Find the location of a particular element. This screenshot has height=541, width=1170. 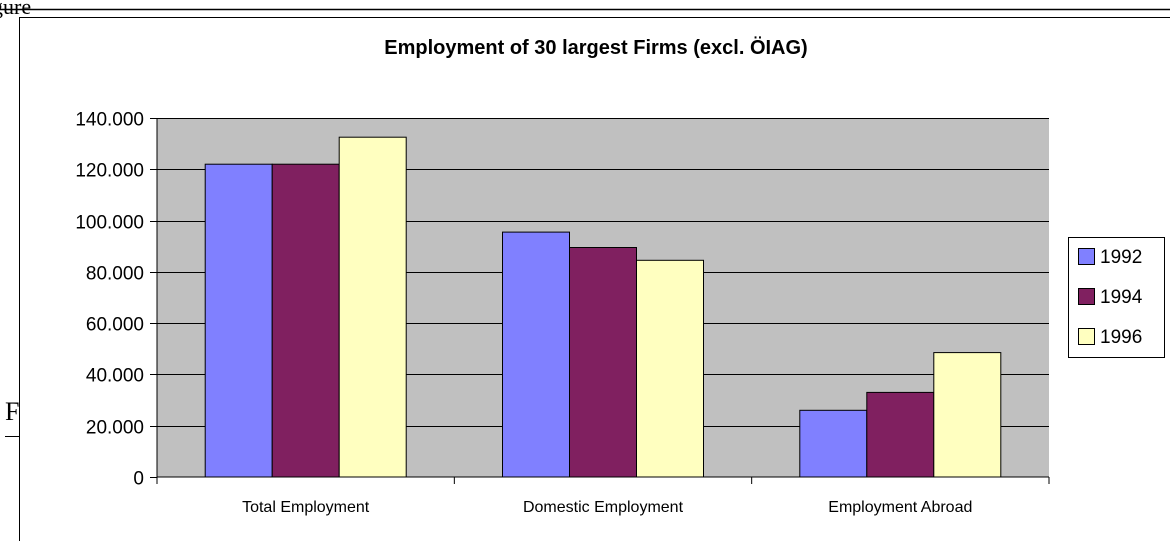

y-tick-label: 120.000 is located at coordinates (109, 171).